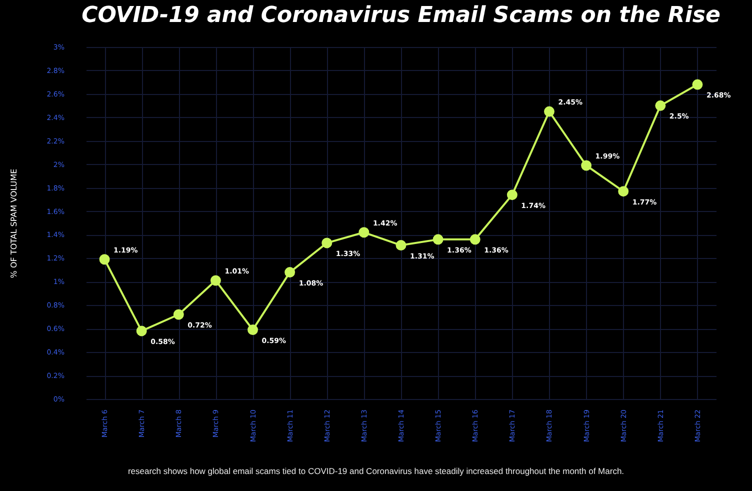  I want to click on chart-title: COVID-19 and Coronavirus Email Scams on the Rise, so click(401, 15).